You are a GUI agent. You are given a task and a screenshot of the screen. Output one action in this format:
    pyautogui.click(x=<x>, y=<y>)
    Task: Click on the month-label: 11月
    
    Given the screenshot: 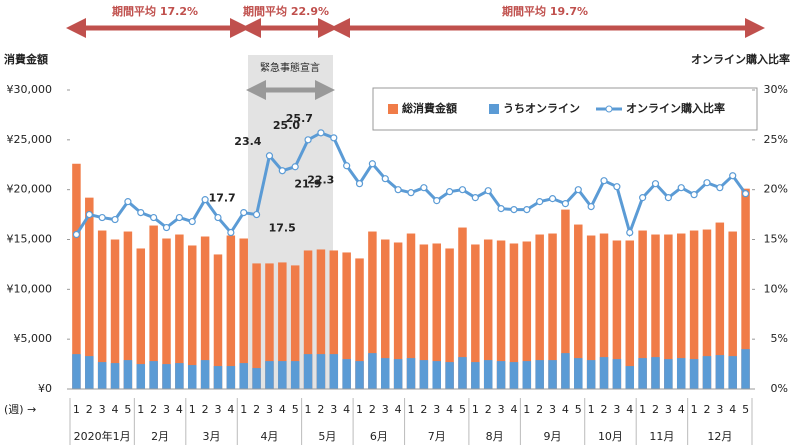 What is the action you would take?
    pyautogui.click(x=661, y=436)
    